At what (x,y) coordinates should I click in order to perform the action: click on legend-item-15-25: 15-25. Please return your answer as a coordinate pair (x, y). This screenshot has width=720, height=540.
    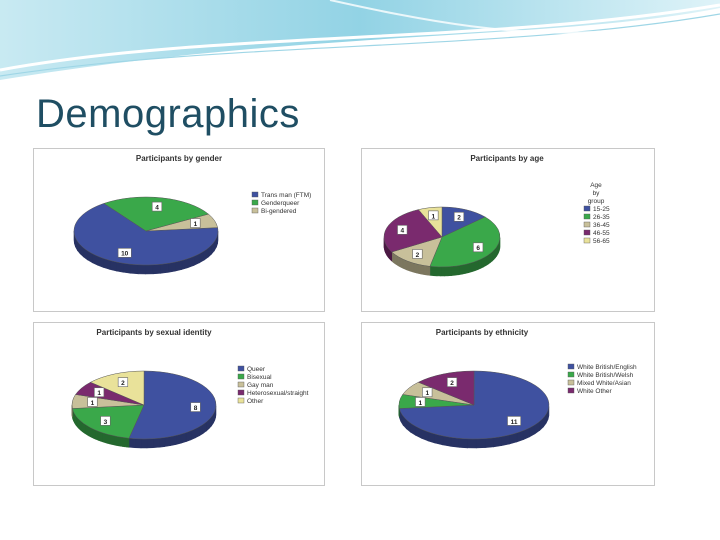
    Looking at the image, I should click on (596, 209).